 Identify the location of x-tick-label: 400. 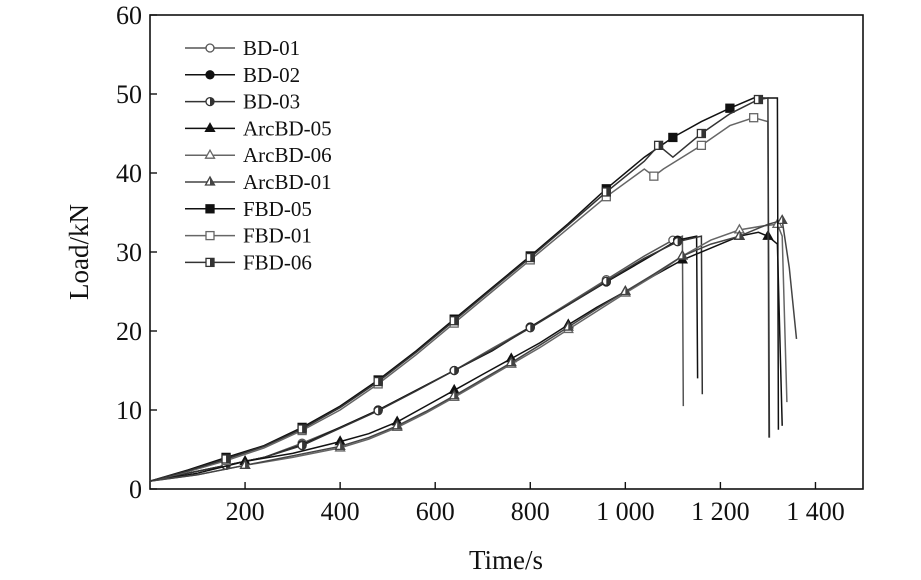
(340, 511).